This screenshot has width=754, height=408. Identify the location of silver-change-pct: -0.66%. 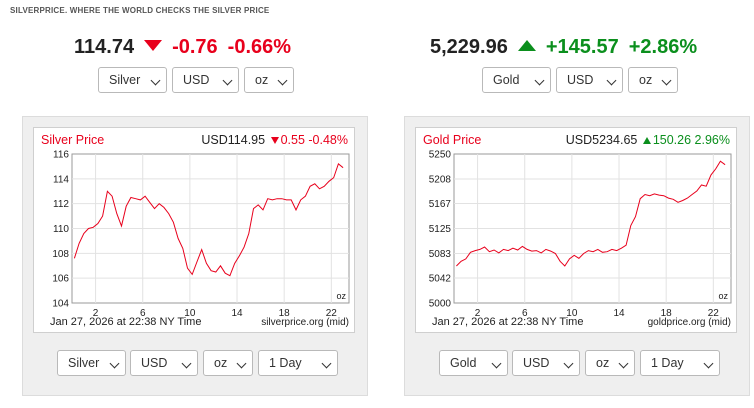
(259, 47).